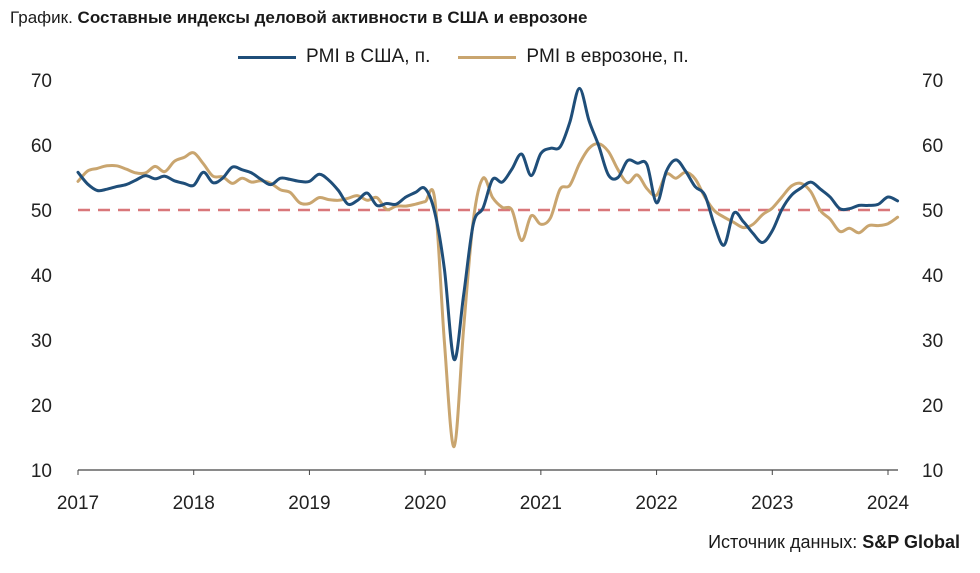 This screenshot has height=573, width=980. Describe the element at coordinates (41, 81) in the screenshot. I see `y-tick-label-left: 70` at that location.